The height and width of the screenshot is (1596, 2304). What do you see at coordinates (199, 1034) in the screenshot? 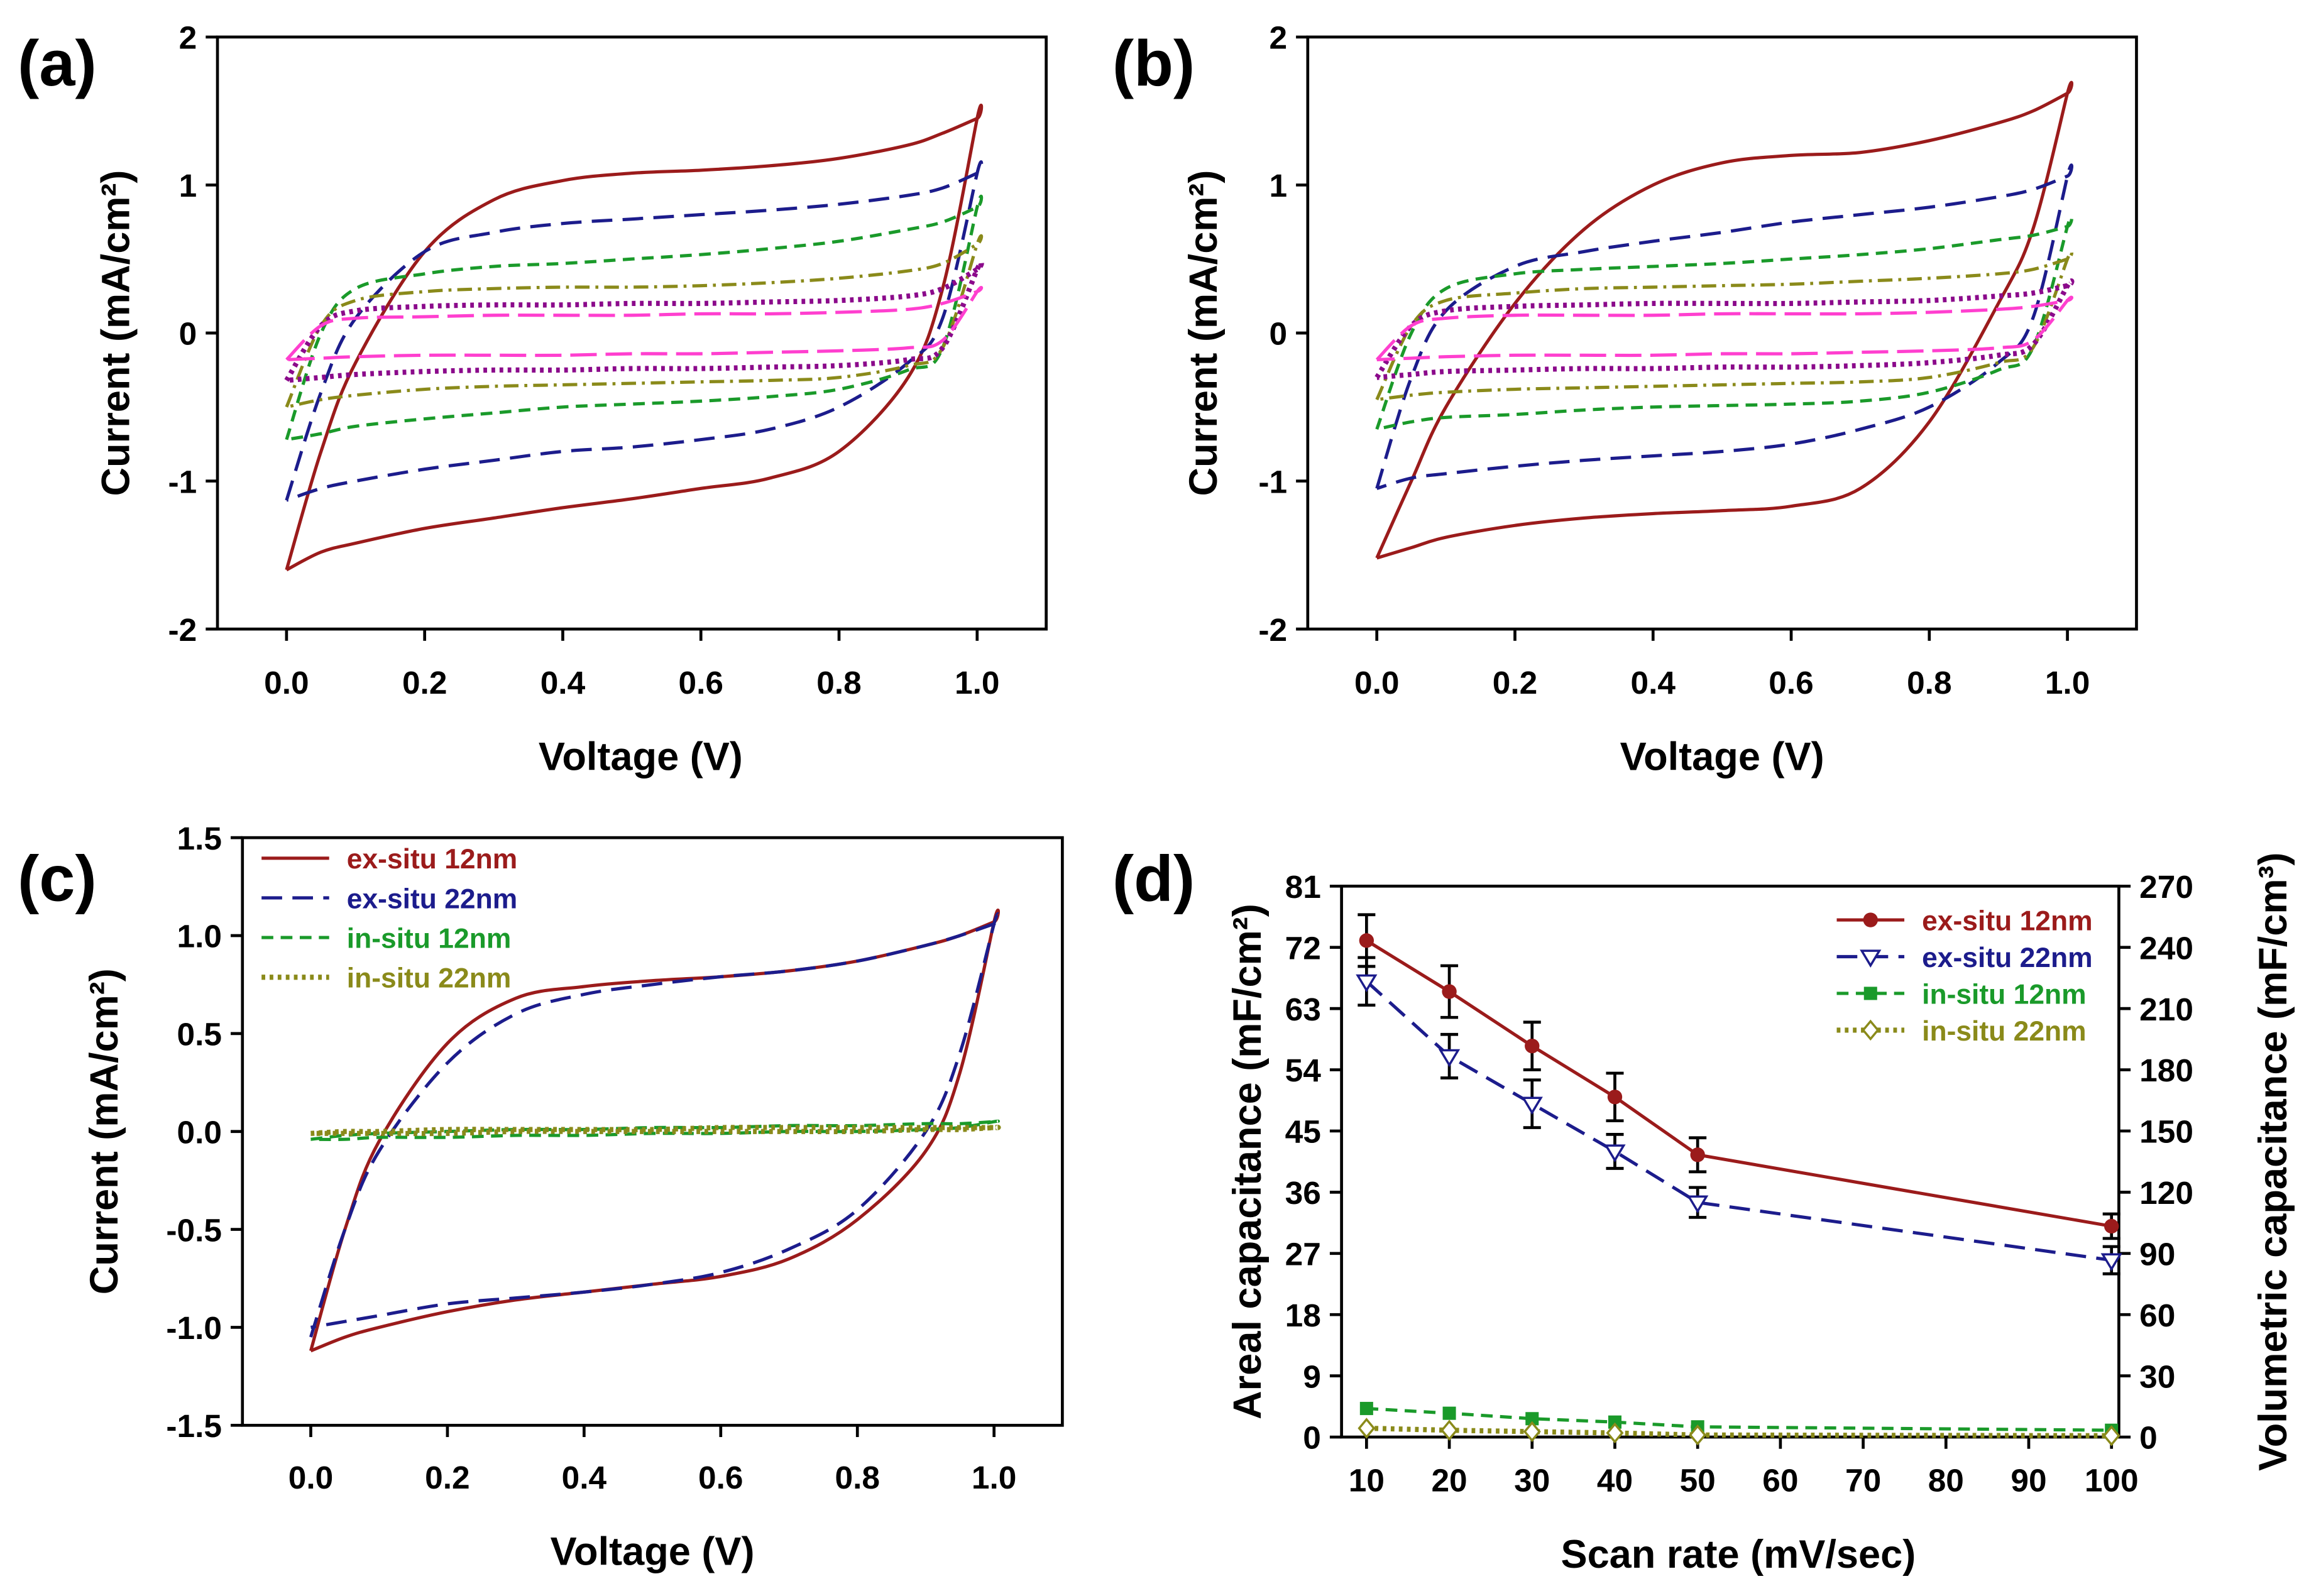
I see `y-tick-label: 0.5` at bounding box center [199, 1034].